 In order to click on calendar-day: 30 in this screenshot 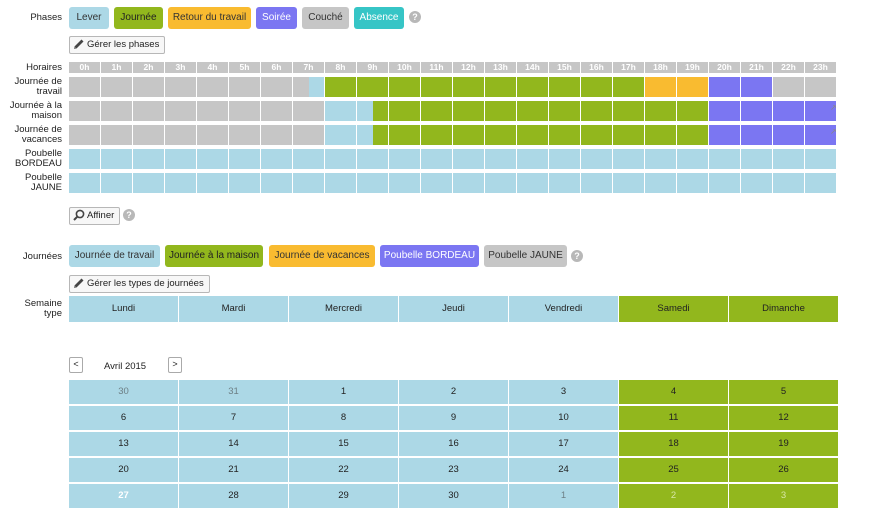, I will do `click(123, 392)`.